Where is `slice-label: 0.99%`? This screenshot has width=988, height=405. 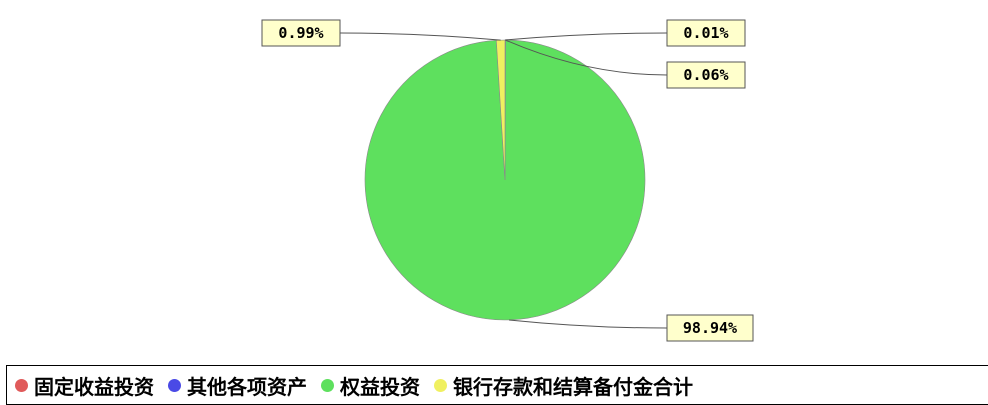
slice-label: 0.99% is located at coordinates (300, 33).